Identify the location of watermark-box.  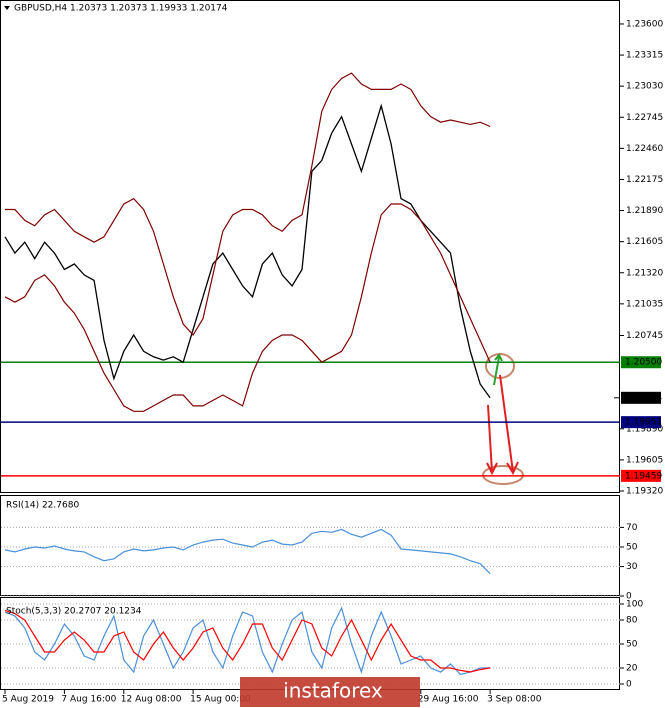
(330, 692).